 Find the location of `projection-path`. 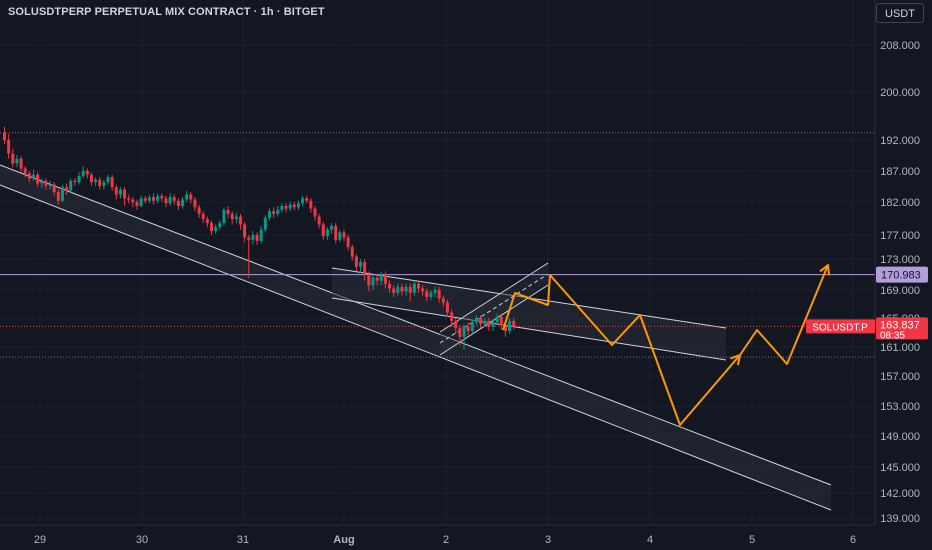

projection-path is located at coordinates (666, 345).